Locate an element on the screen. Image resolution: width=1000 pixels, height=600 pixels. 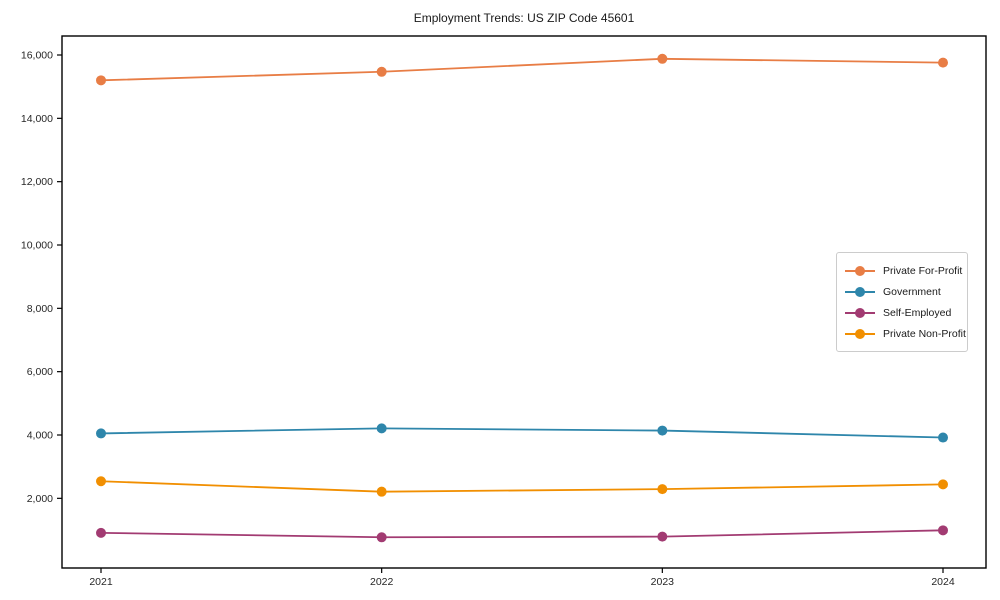
series-line-private-for-profit is located at coordinates (522, 69).